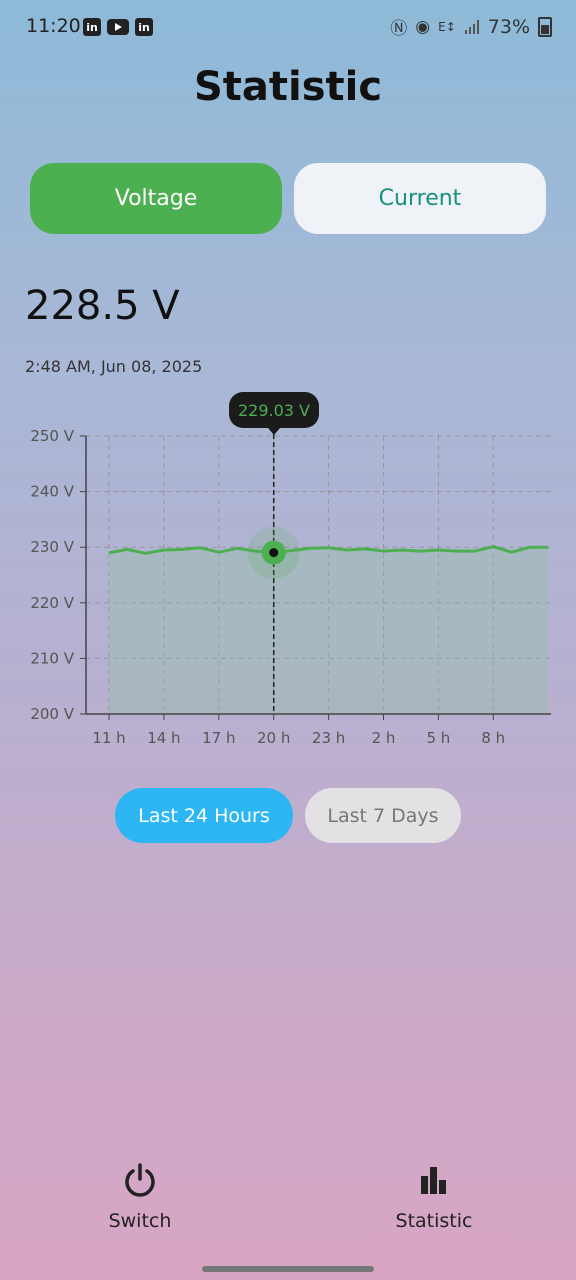  What do you see at coordinates (383, 815) in the screenshot?
I see `last-7-days-button: Last 7 Days` at bounding box center [383, 815].